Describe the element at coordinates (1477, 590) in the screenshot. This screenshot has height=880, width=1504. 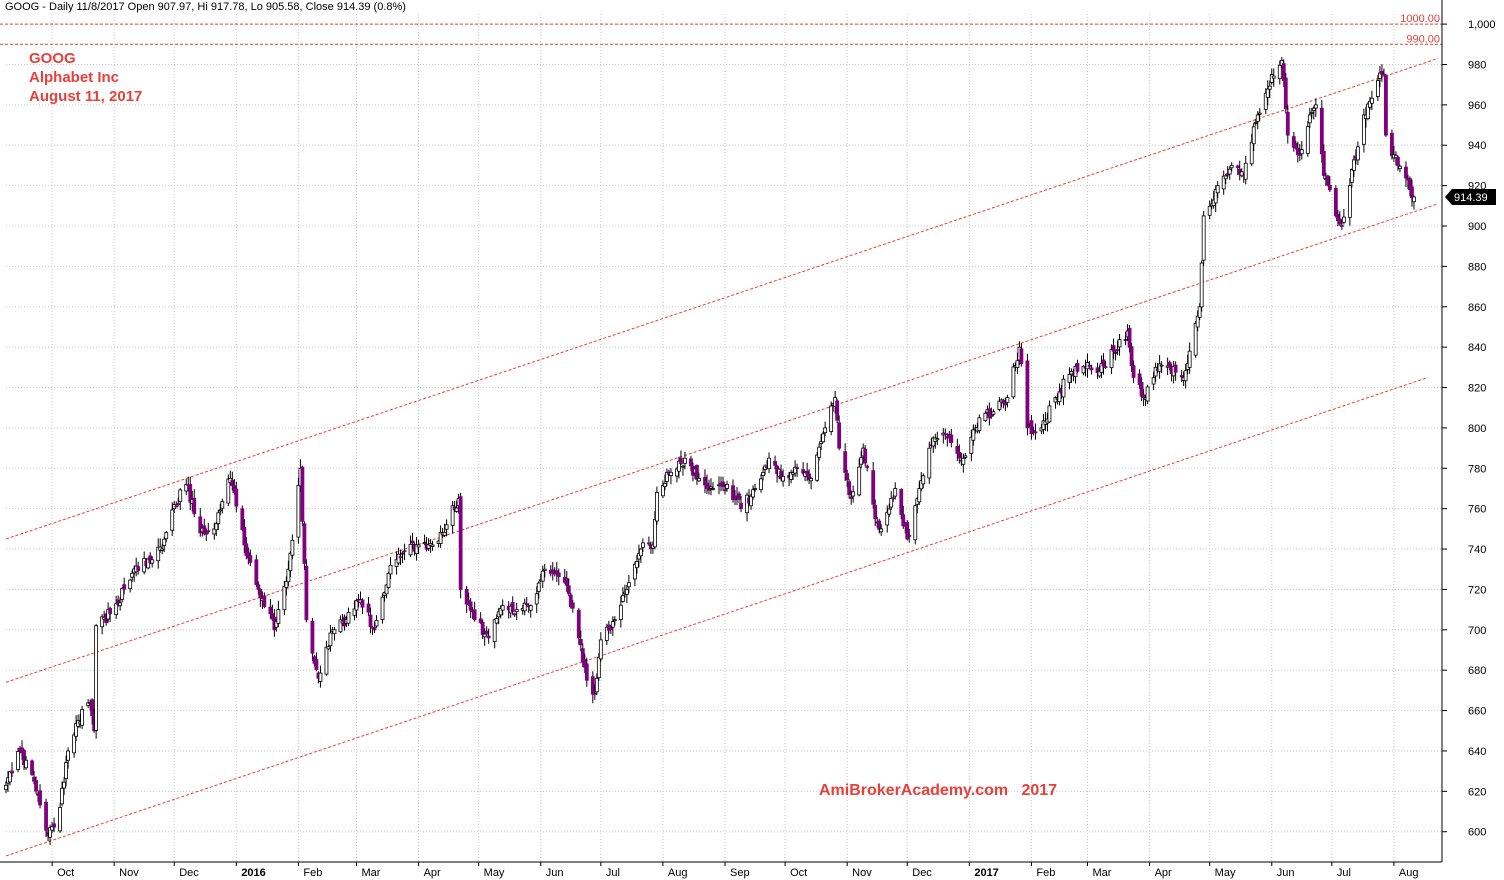
I see `y-tick-label: 720` at that location.